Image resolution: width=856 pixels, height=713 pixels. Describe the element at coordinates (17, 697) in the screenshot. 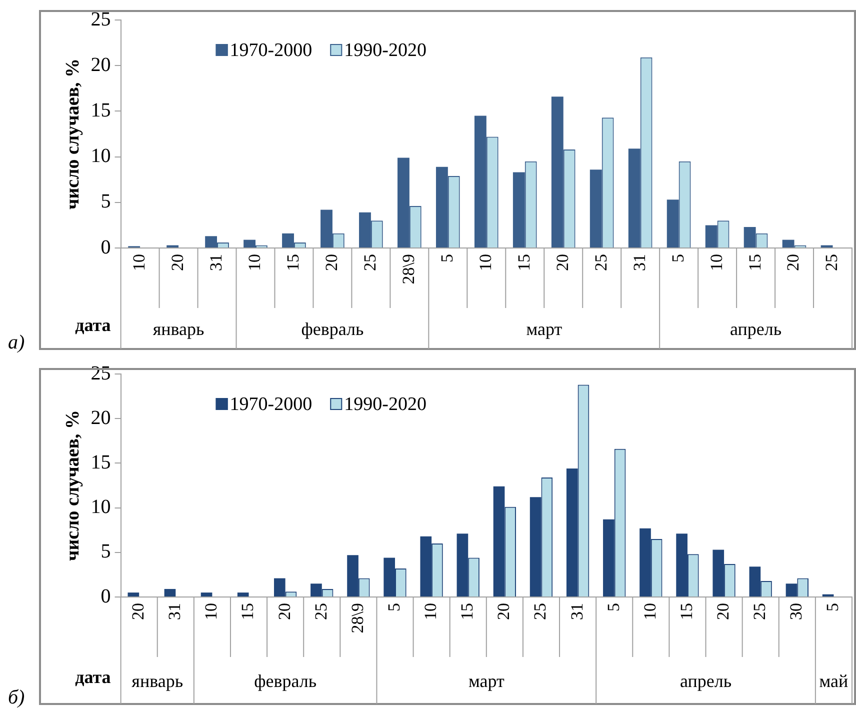

I see `text: б)` at that location.